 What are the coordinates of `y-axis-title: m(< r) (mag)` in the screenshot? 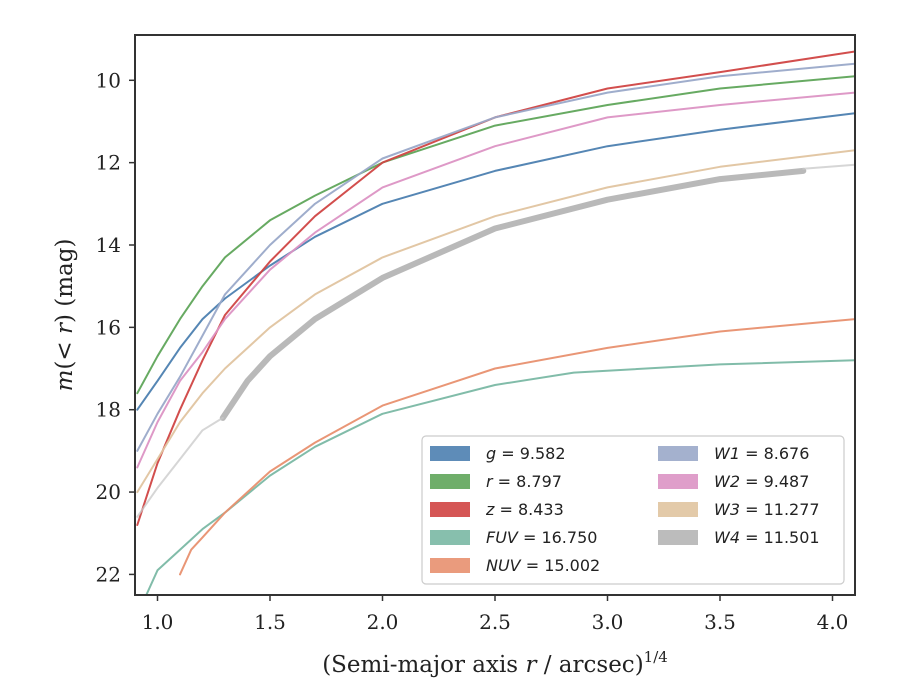 It's located at (65, 315).